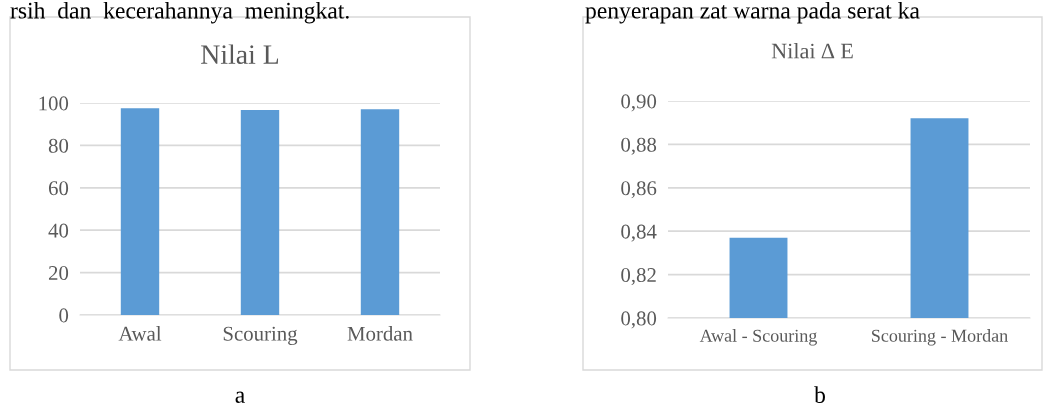 The image size is (1043, 409). What do you see at coordinates (812, 50) in the screenshot?
I see `chart-title: Nilai ∆ E` at bounding box center [812, 50].